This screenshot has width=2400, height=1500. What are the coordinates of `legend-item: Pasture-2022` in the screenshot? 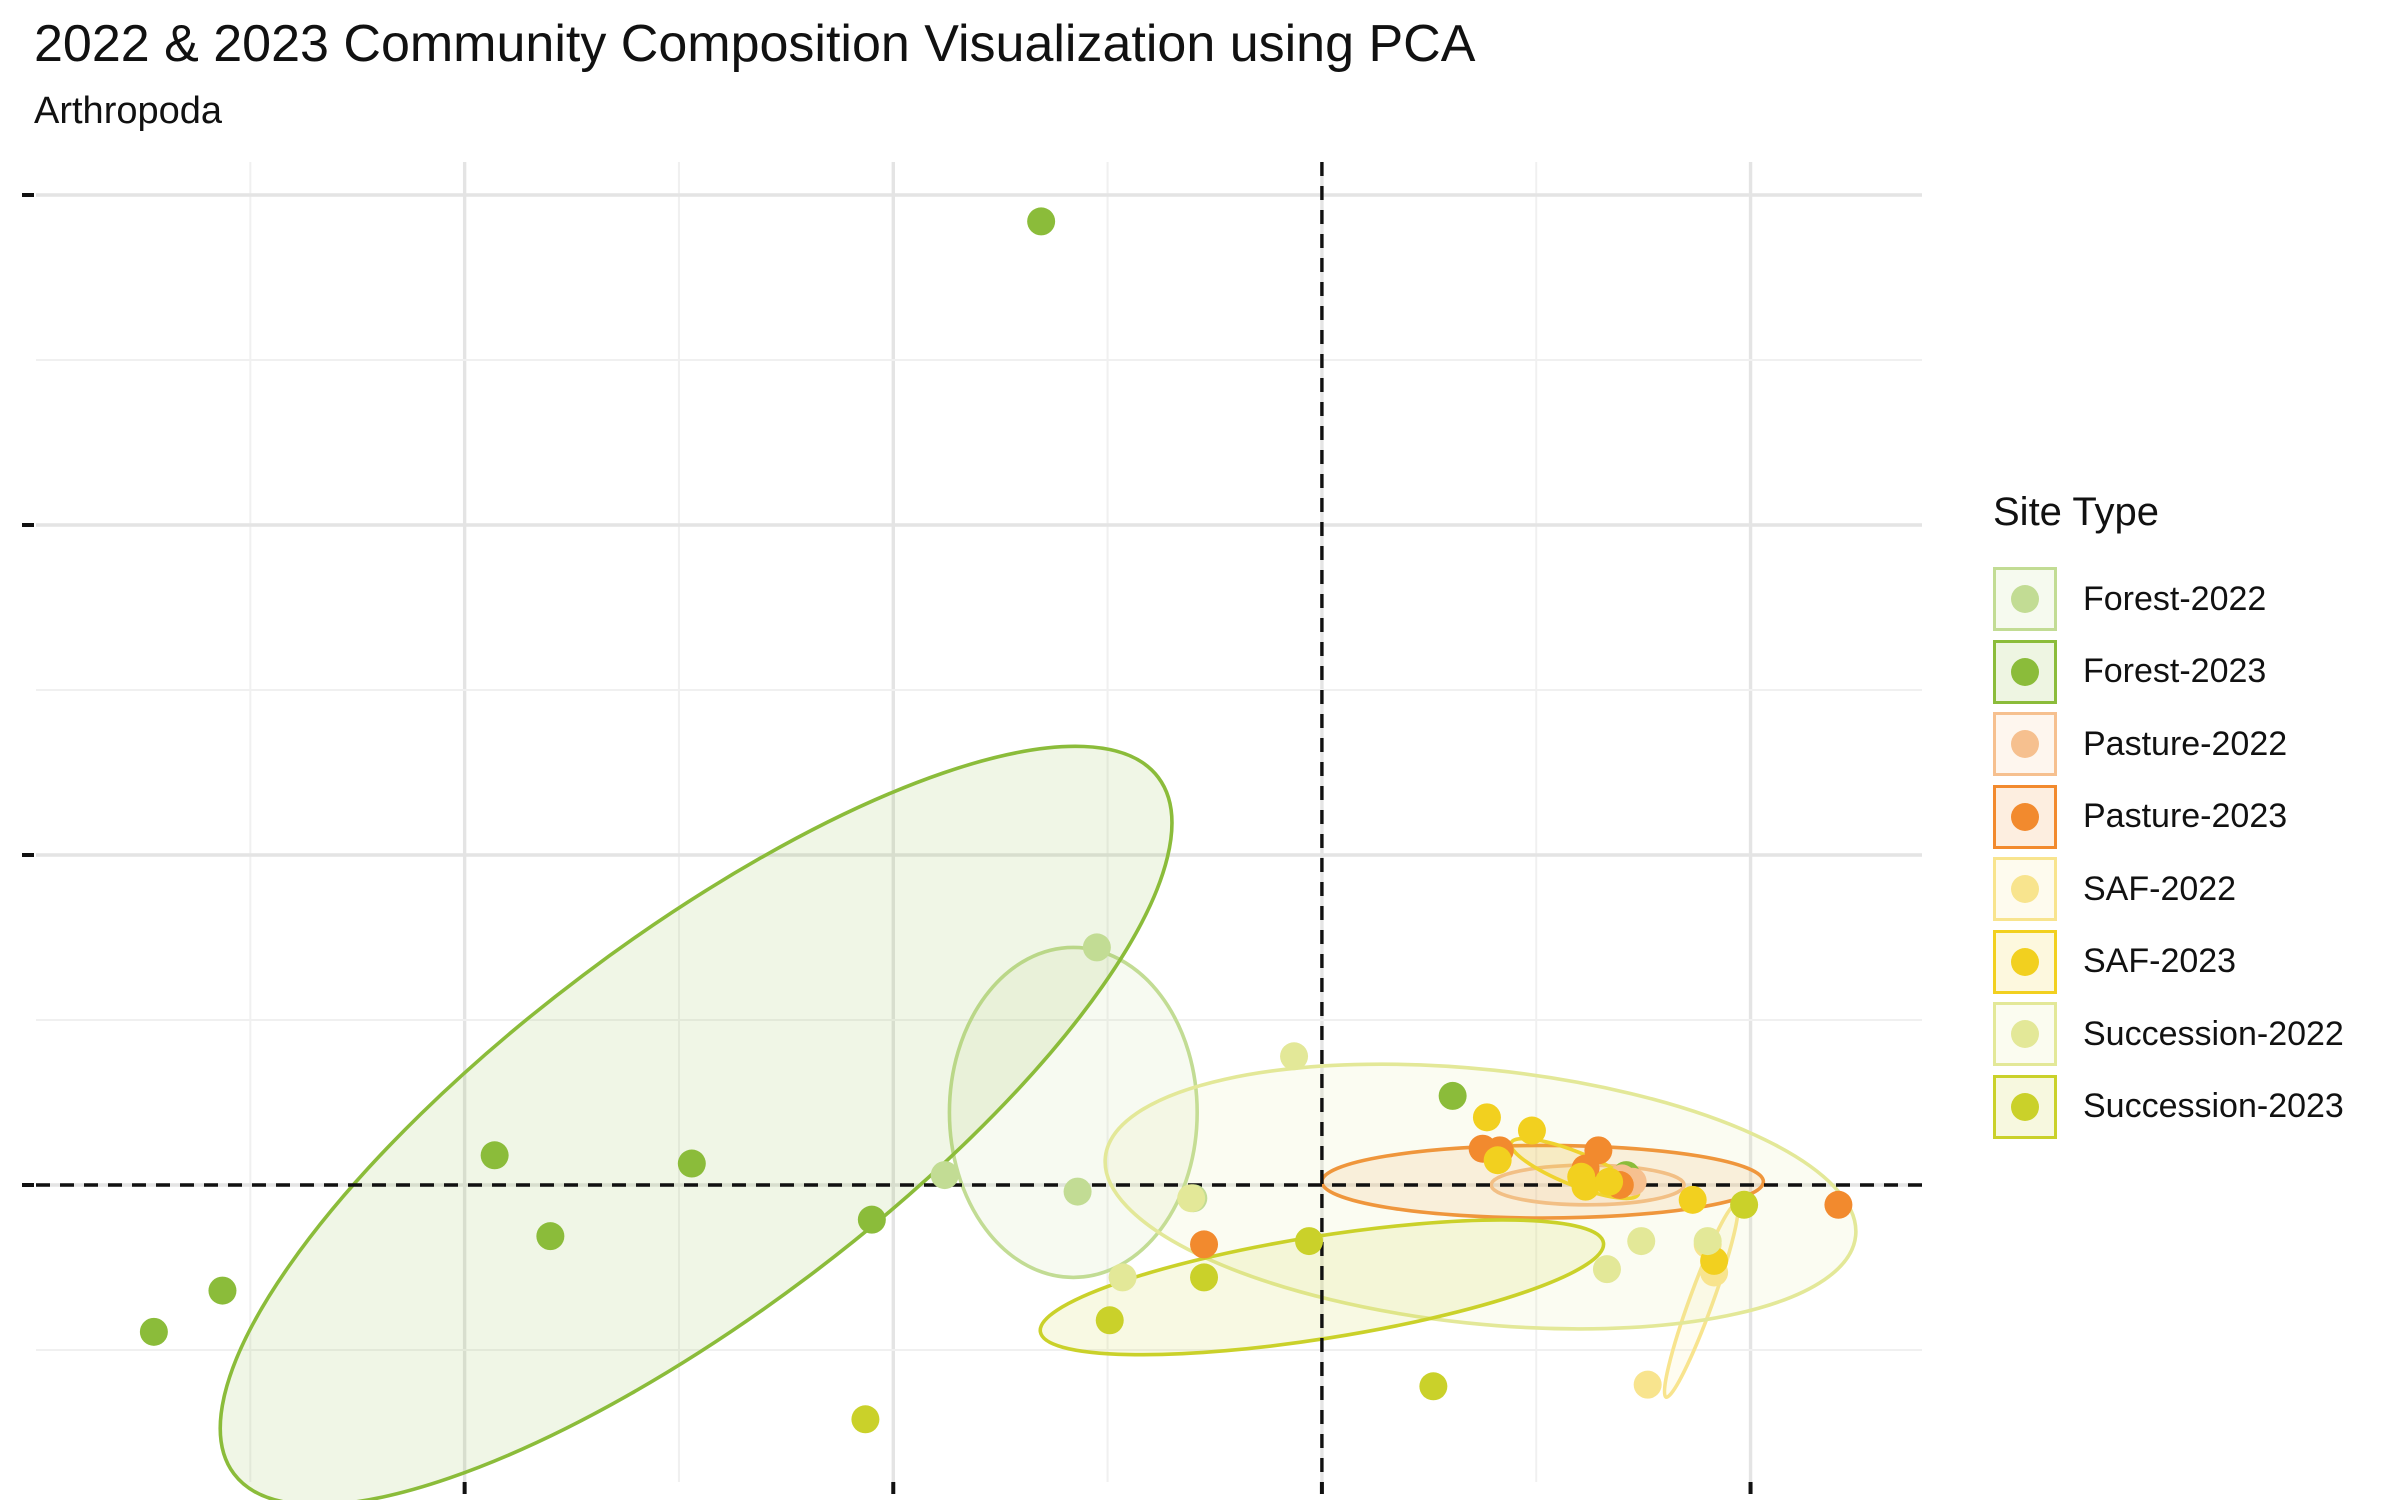 It's located at (2168, 744).